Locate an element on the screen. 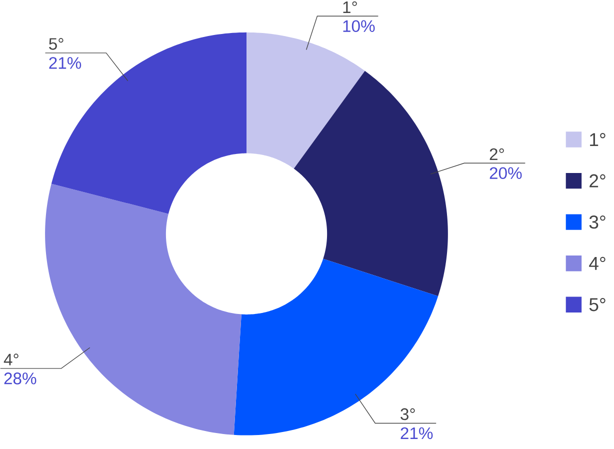  data-label: 20% is located at coordinates (506, 173).